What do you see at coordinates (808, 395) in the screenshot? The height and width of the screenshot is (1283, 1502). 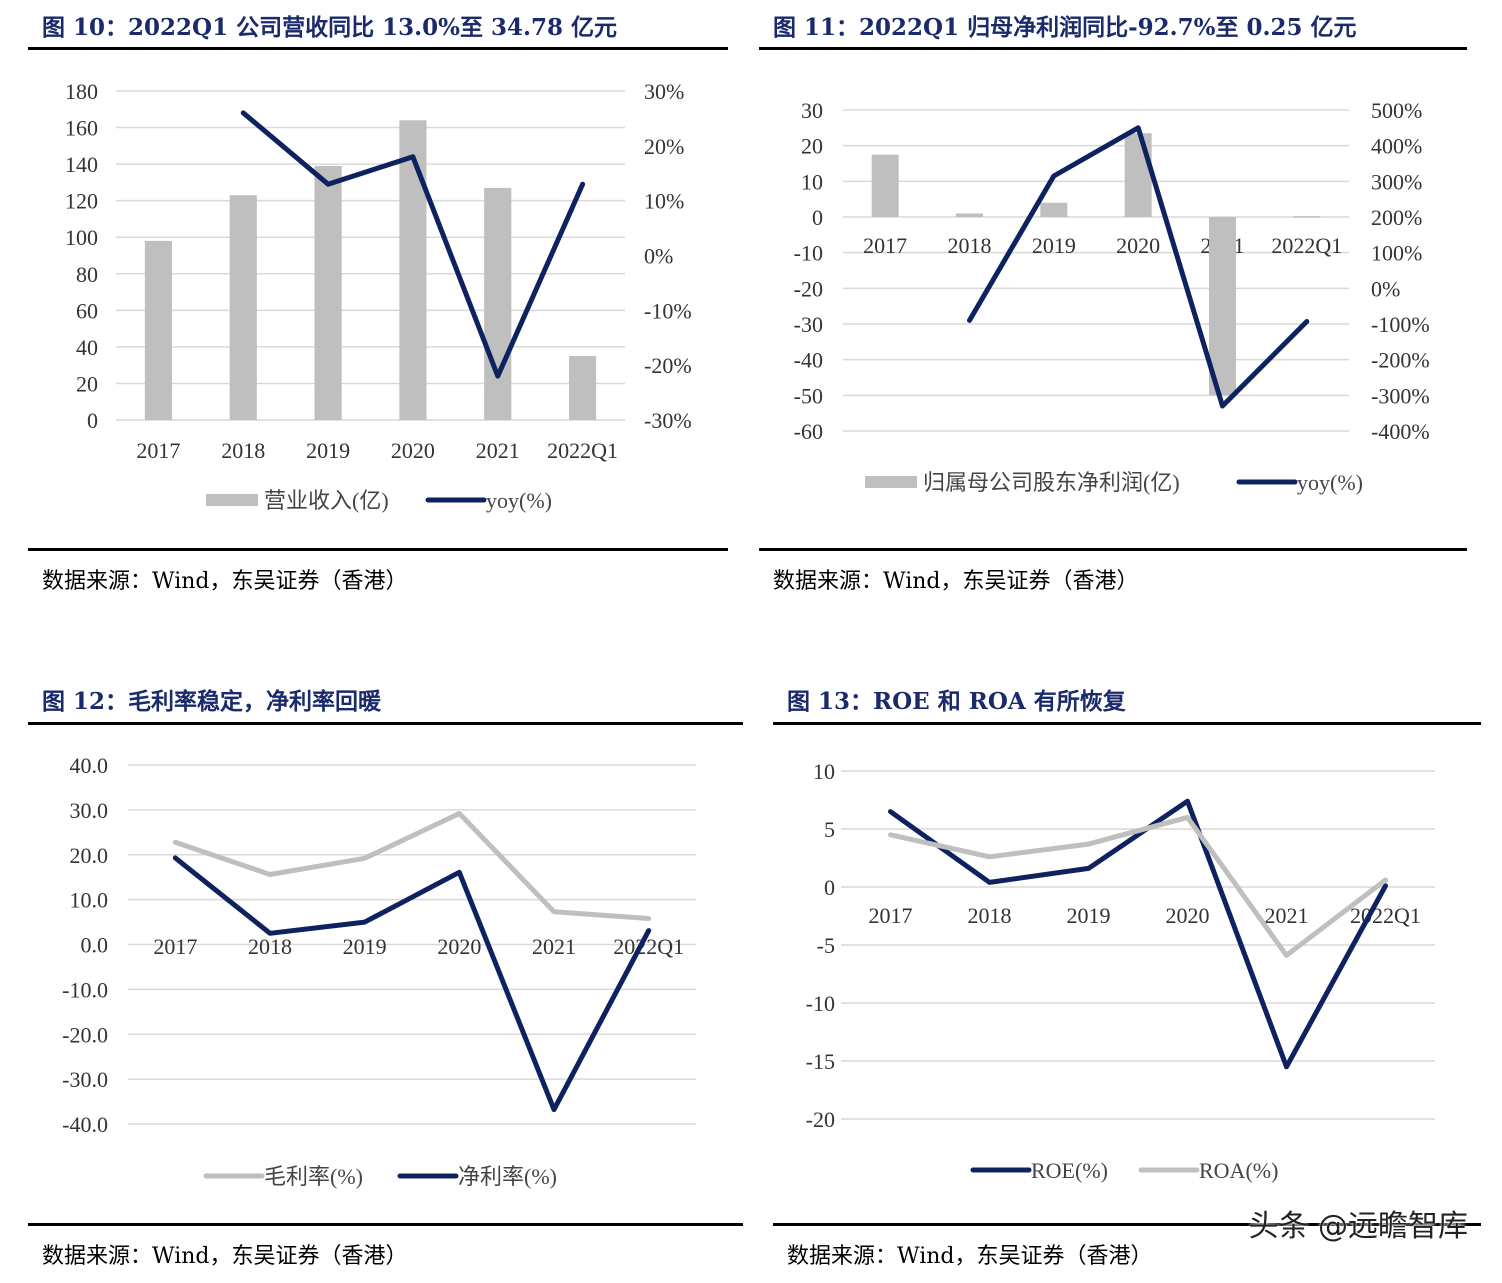 I see `y-tick-label: -50` at bounding box center [808, 395].